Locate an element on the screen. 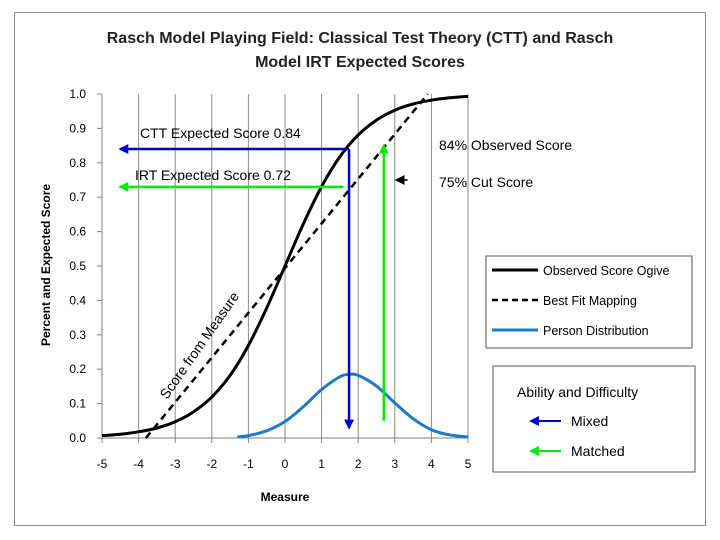  x-tick-label: 1 is located at coordinates (321, 464).